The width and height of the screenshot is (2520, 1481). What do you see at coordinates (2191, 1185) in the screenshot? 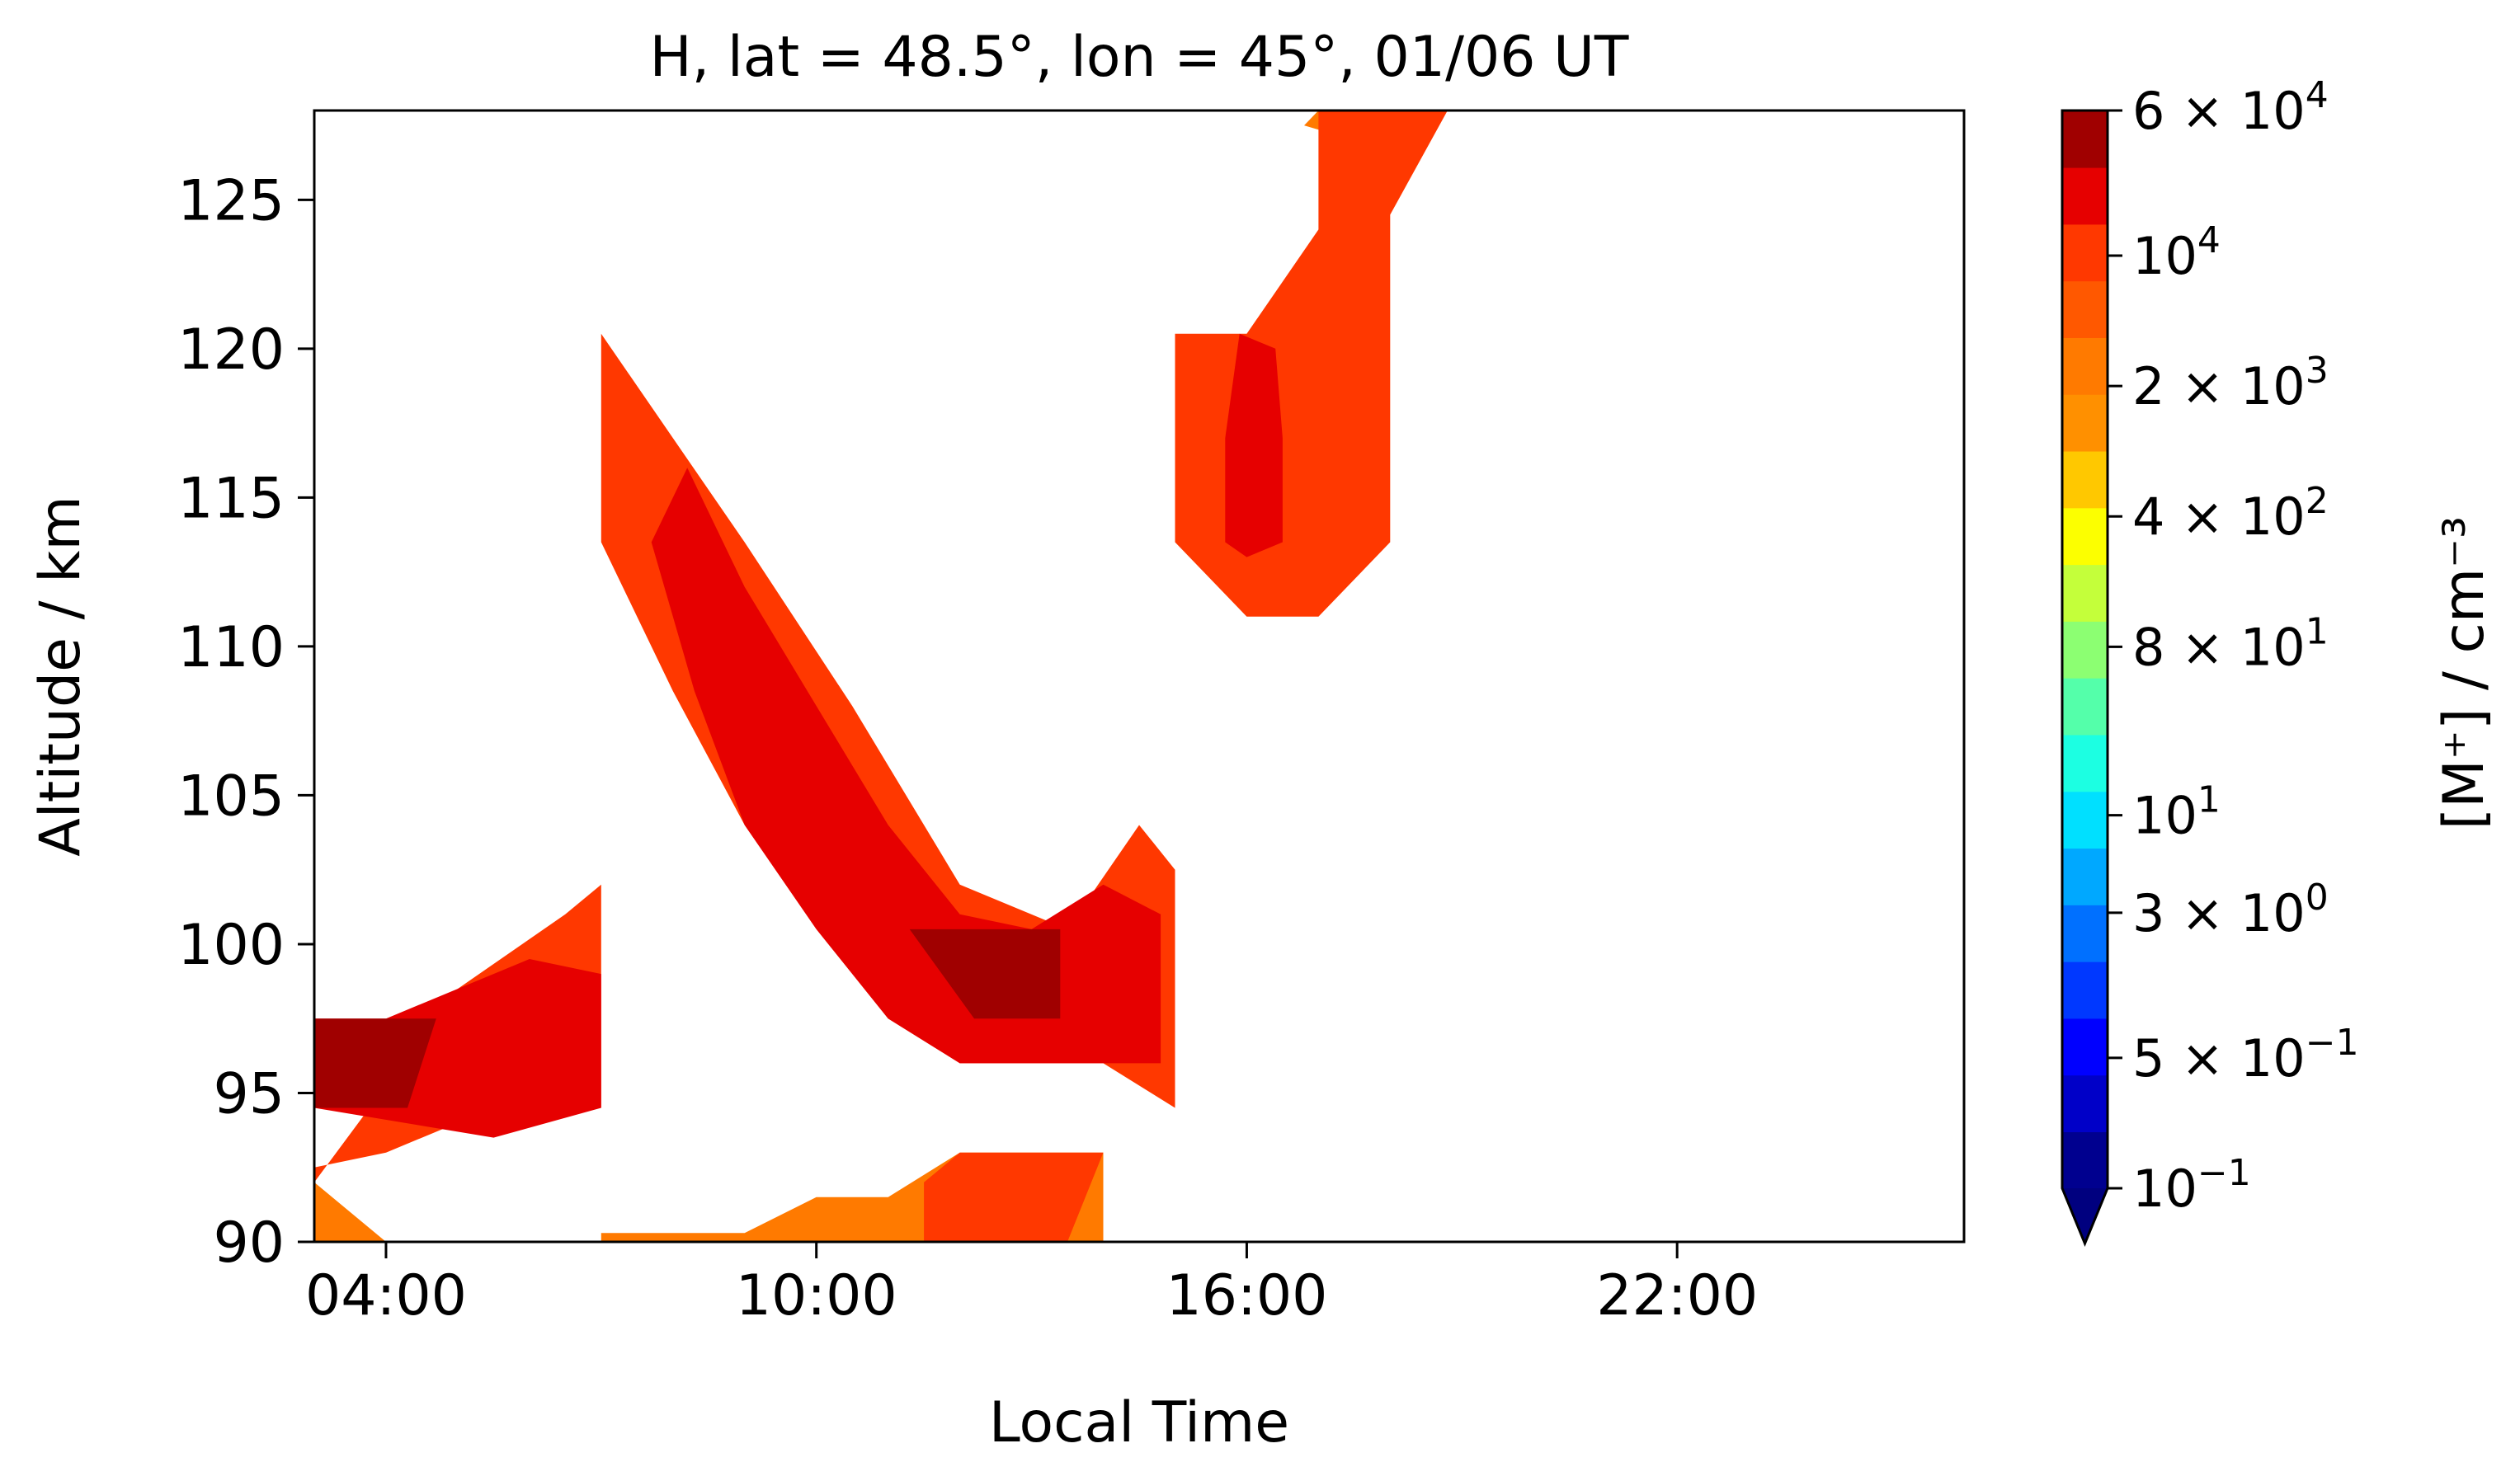
I see `colorbar-tick-label: 10⁻¹` at bounding box center [2191, 1185].